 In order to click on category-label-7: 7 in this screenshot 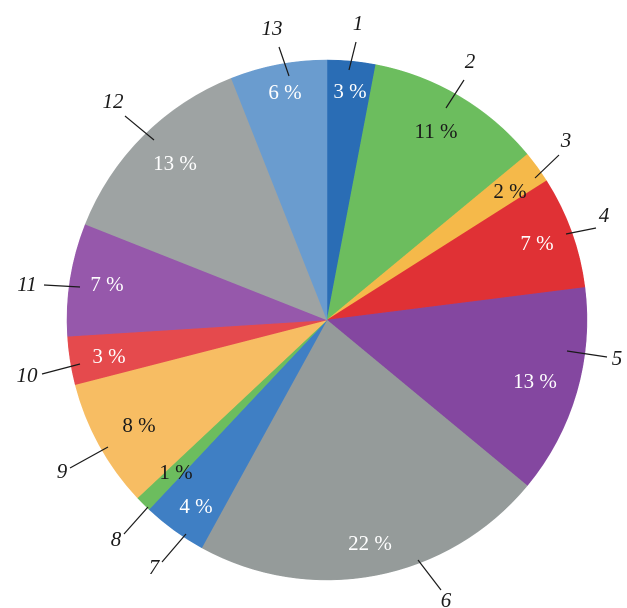, I will do `click(155, 567)`.